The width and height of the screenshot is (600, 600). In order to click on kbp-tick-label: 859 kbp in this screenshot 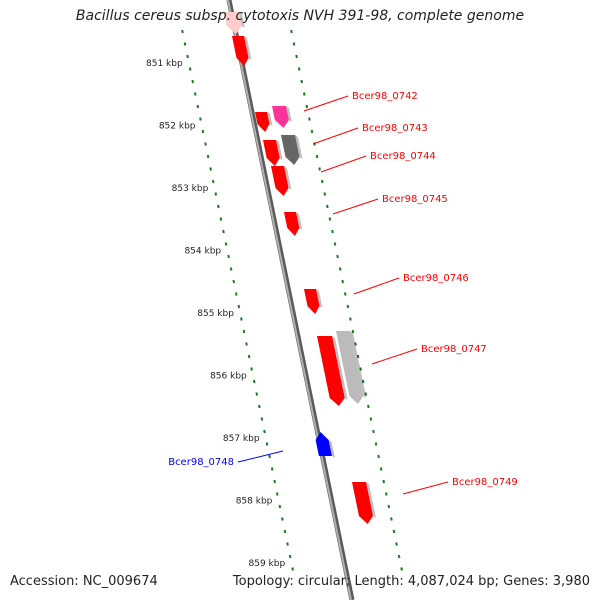, I will do `click(267, 564)`.